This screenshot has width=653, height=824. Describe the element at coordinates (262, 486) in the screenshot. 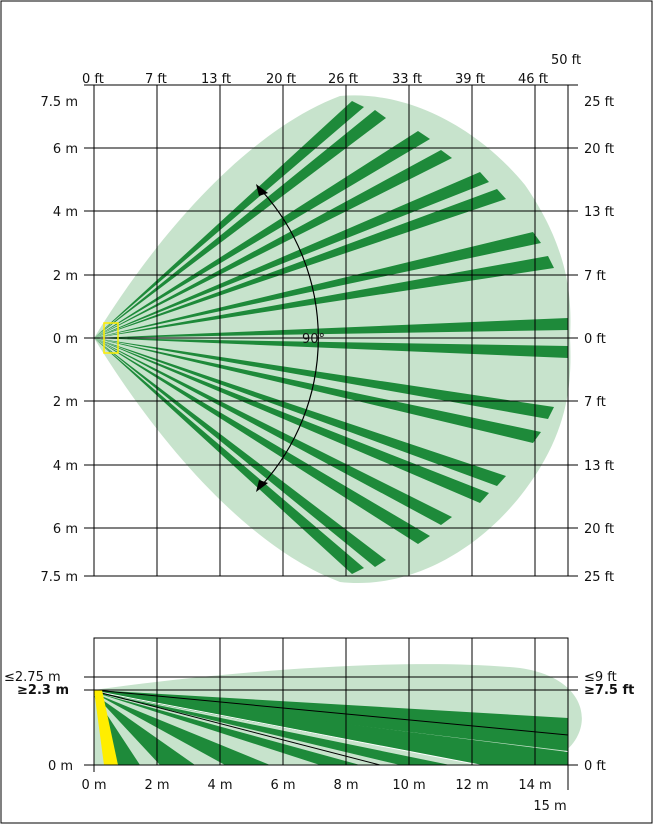

I see `arrow-down-icon` at that location.